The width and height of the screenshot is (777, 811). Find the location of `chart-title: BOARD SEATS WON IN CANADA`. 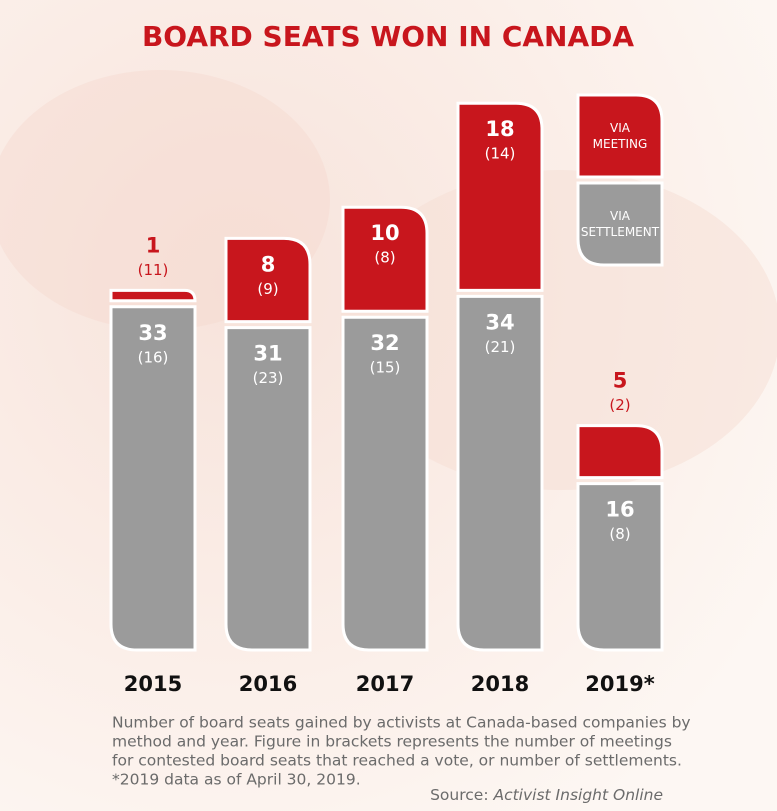

chart-title: BOARD SEATS WON IN CANADA is located at coordinates (388, 36).